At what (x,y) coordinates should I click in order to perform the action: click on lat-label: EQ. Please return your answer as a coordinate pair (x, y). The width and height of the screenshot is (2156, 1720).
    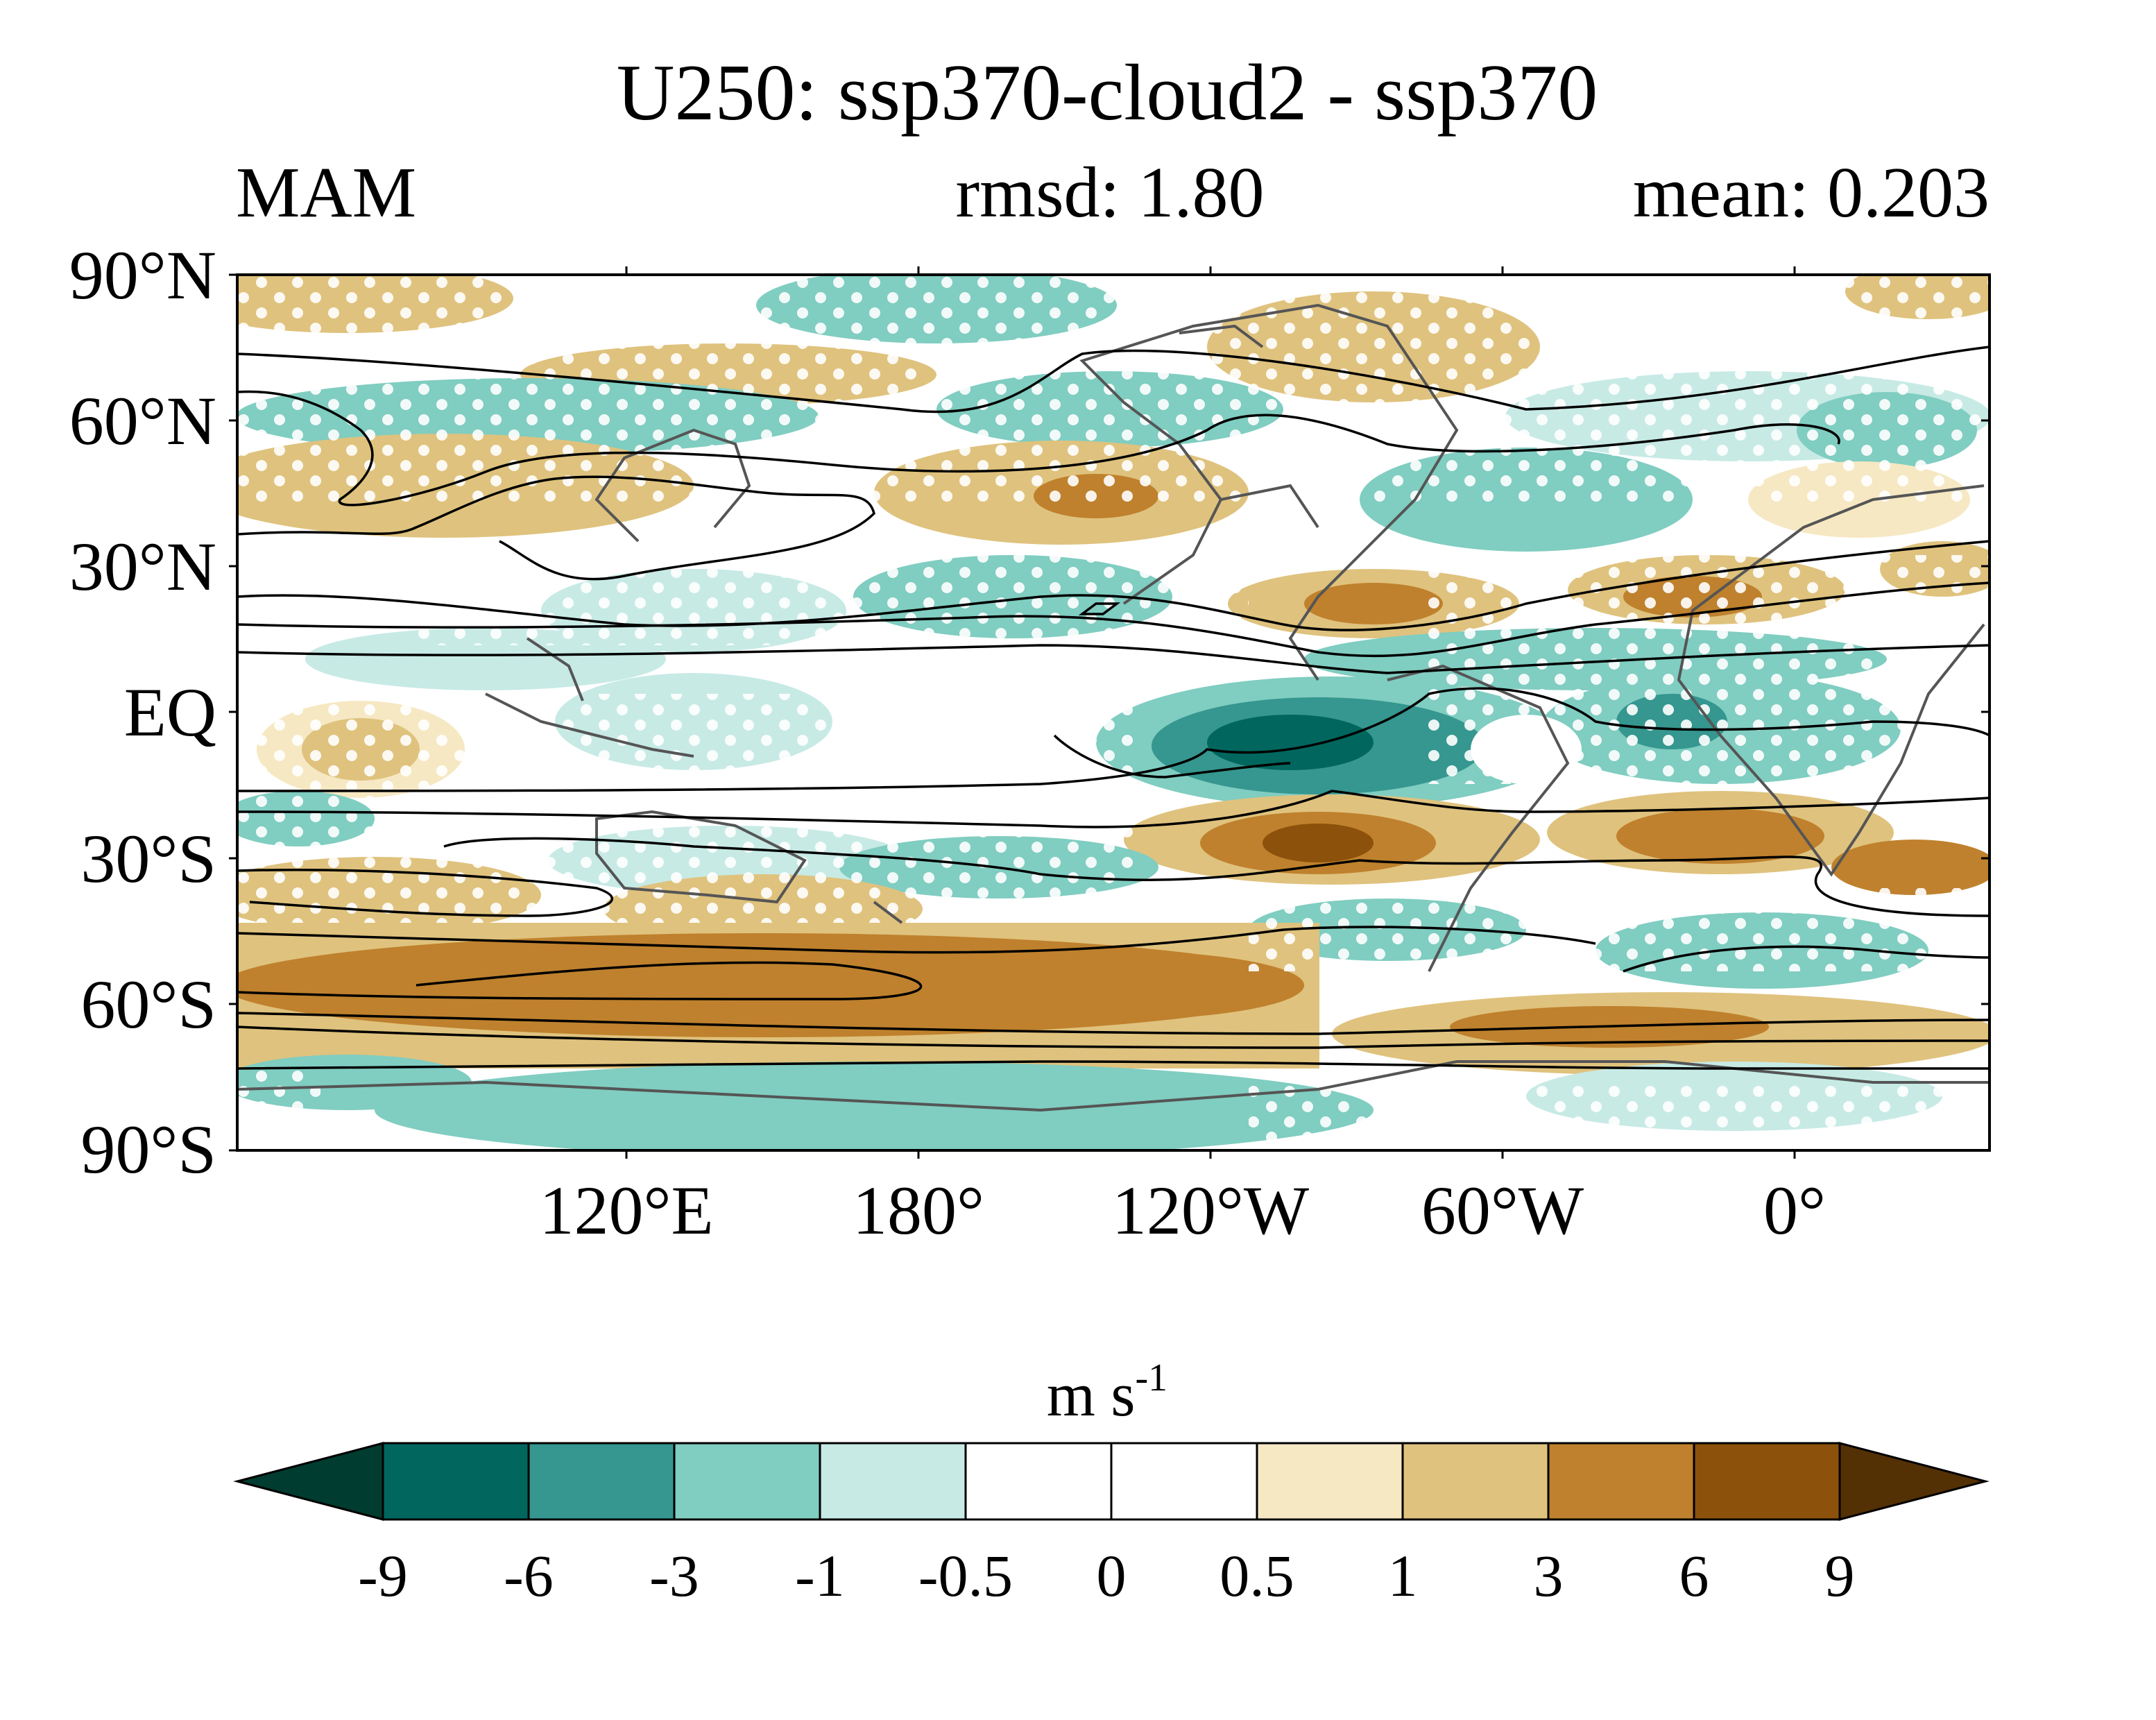
    Looking at the image, I should click on (170, 712).